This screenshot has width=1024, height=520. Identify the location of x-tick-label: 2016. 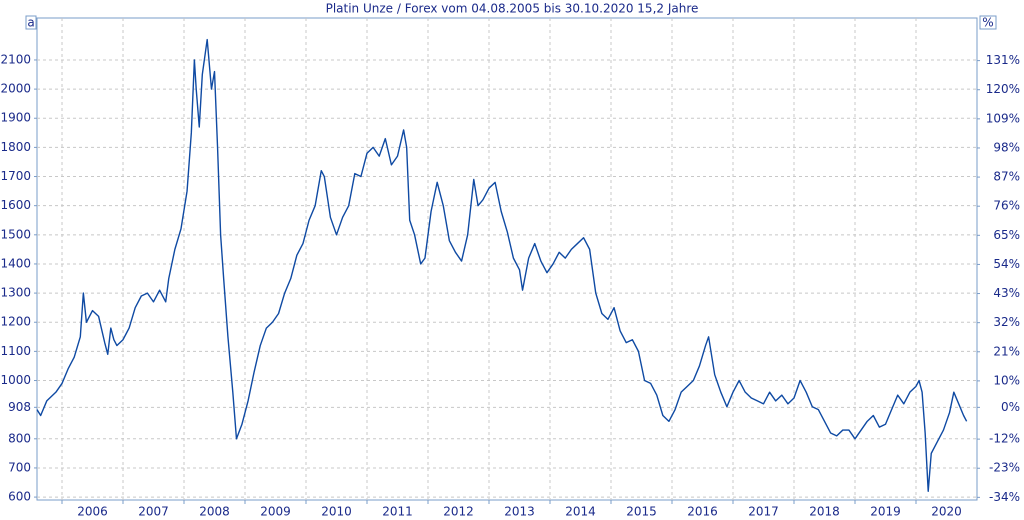
(702, 512).